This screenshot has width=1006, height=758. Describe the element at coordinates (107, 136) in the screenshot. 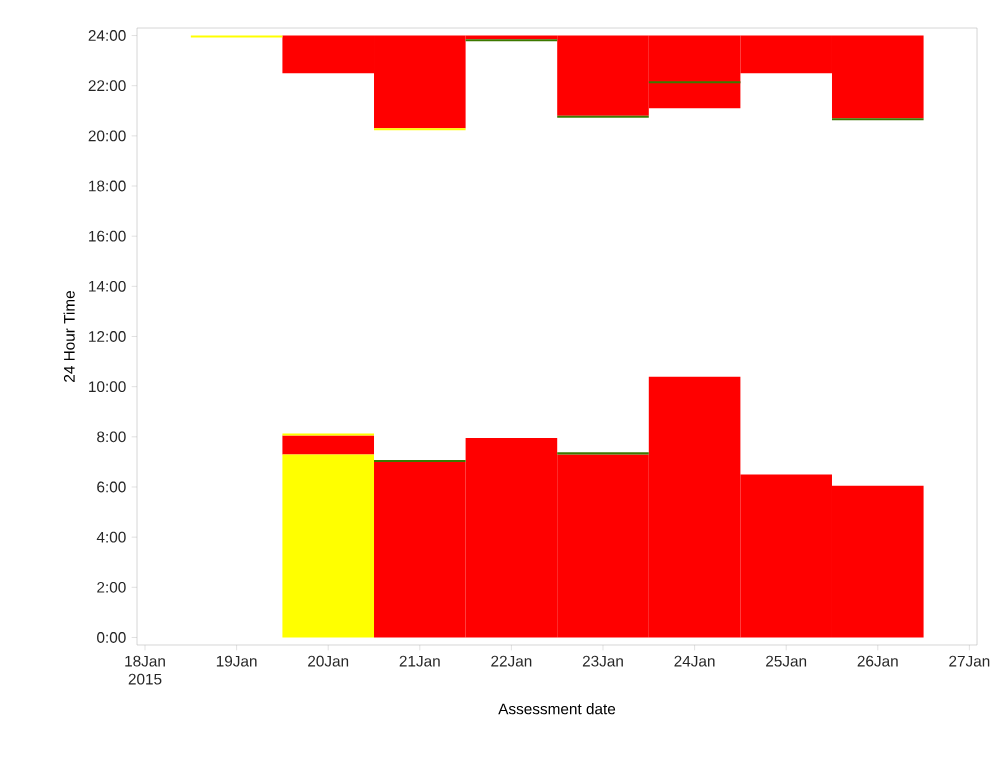

I see `y-tick-label: 20:00` at that location.